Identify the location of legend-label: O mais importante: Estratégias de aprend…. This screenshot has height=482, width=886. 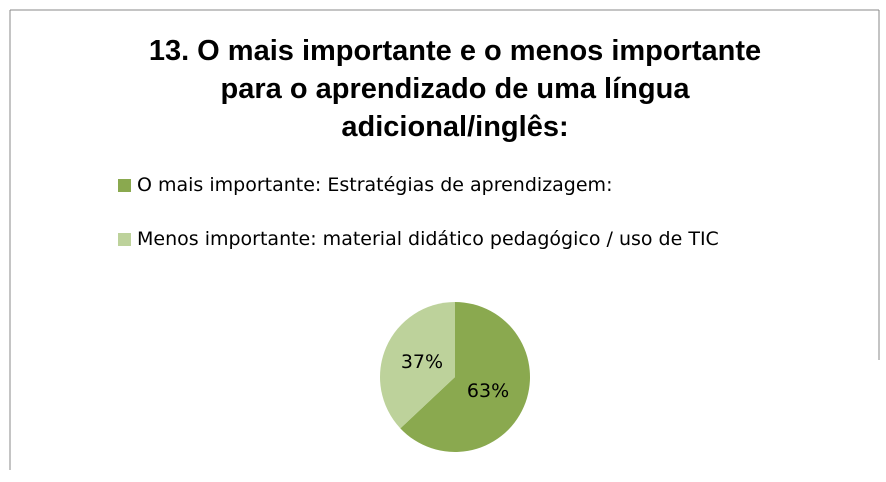
(375, 185).